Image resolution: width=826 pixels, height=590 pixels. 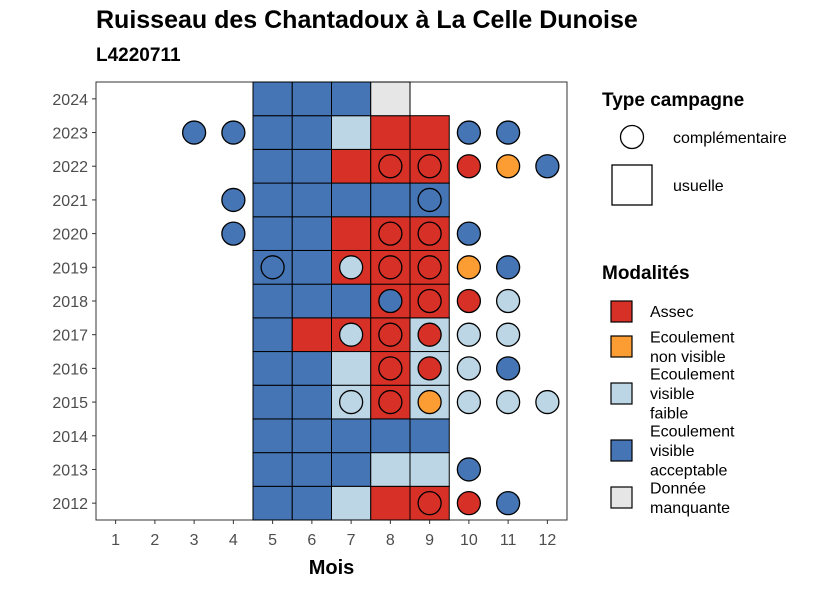 I want to click on legend-key-A, so click(x=621, y=311).